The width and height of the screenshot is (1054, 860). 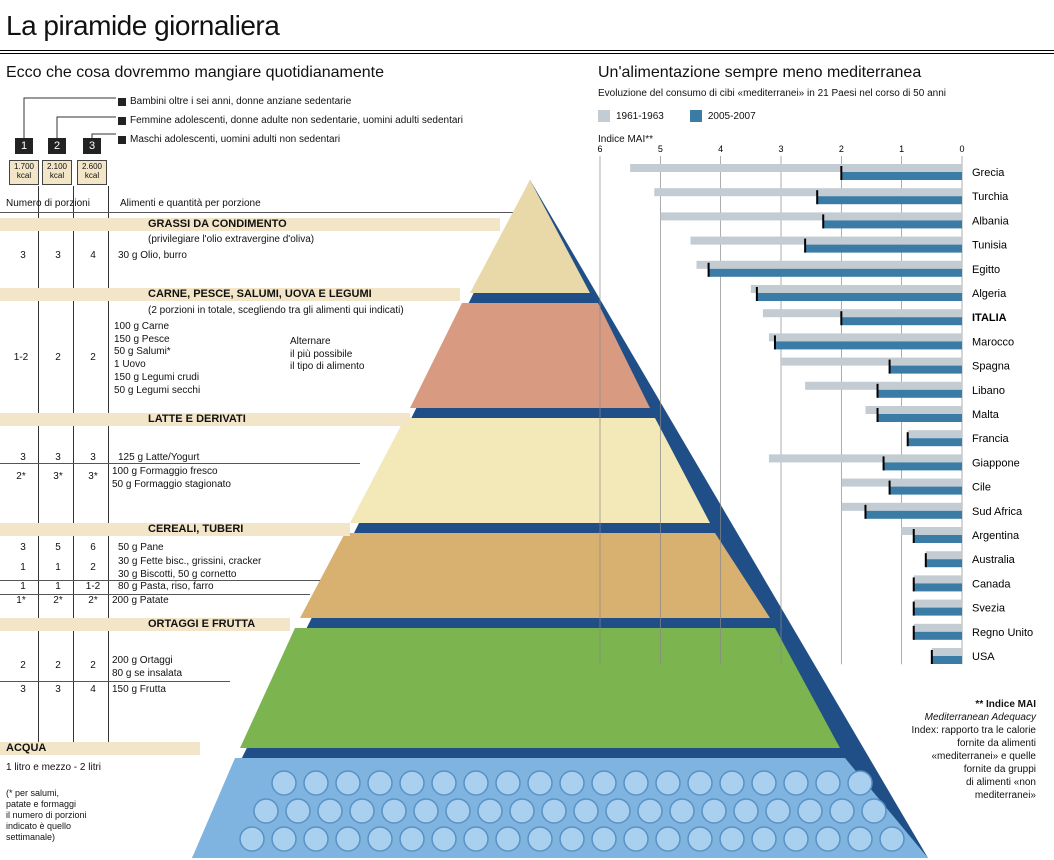 I want to click on bar-2005-grecia, so click(x=901, y=176).